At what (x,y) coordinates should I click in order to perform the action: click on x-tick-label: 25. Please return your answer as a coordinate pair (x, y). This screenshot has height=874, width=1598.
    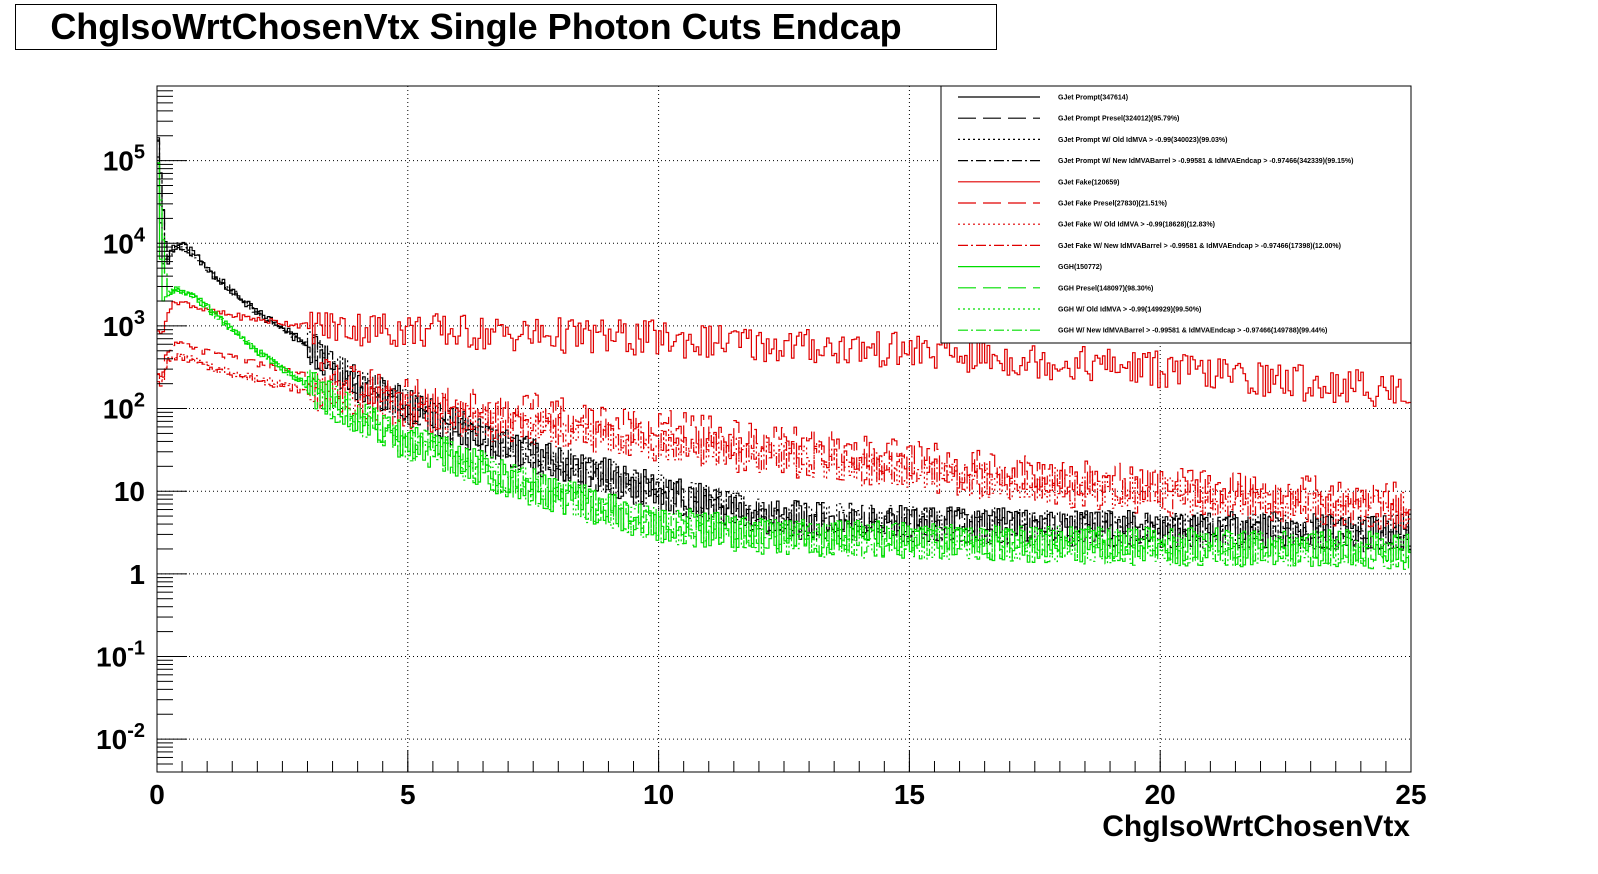
    Looking at the image, I should click on (1410, 794).